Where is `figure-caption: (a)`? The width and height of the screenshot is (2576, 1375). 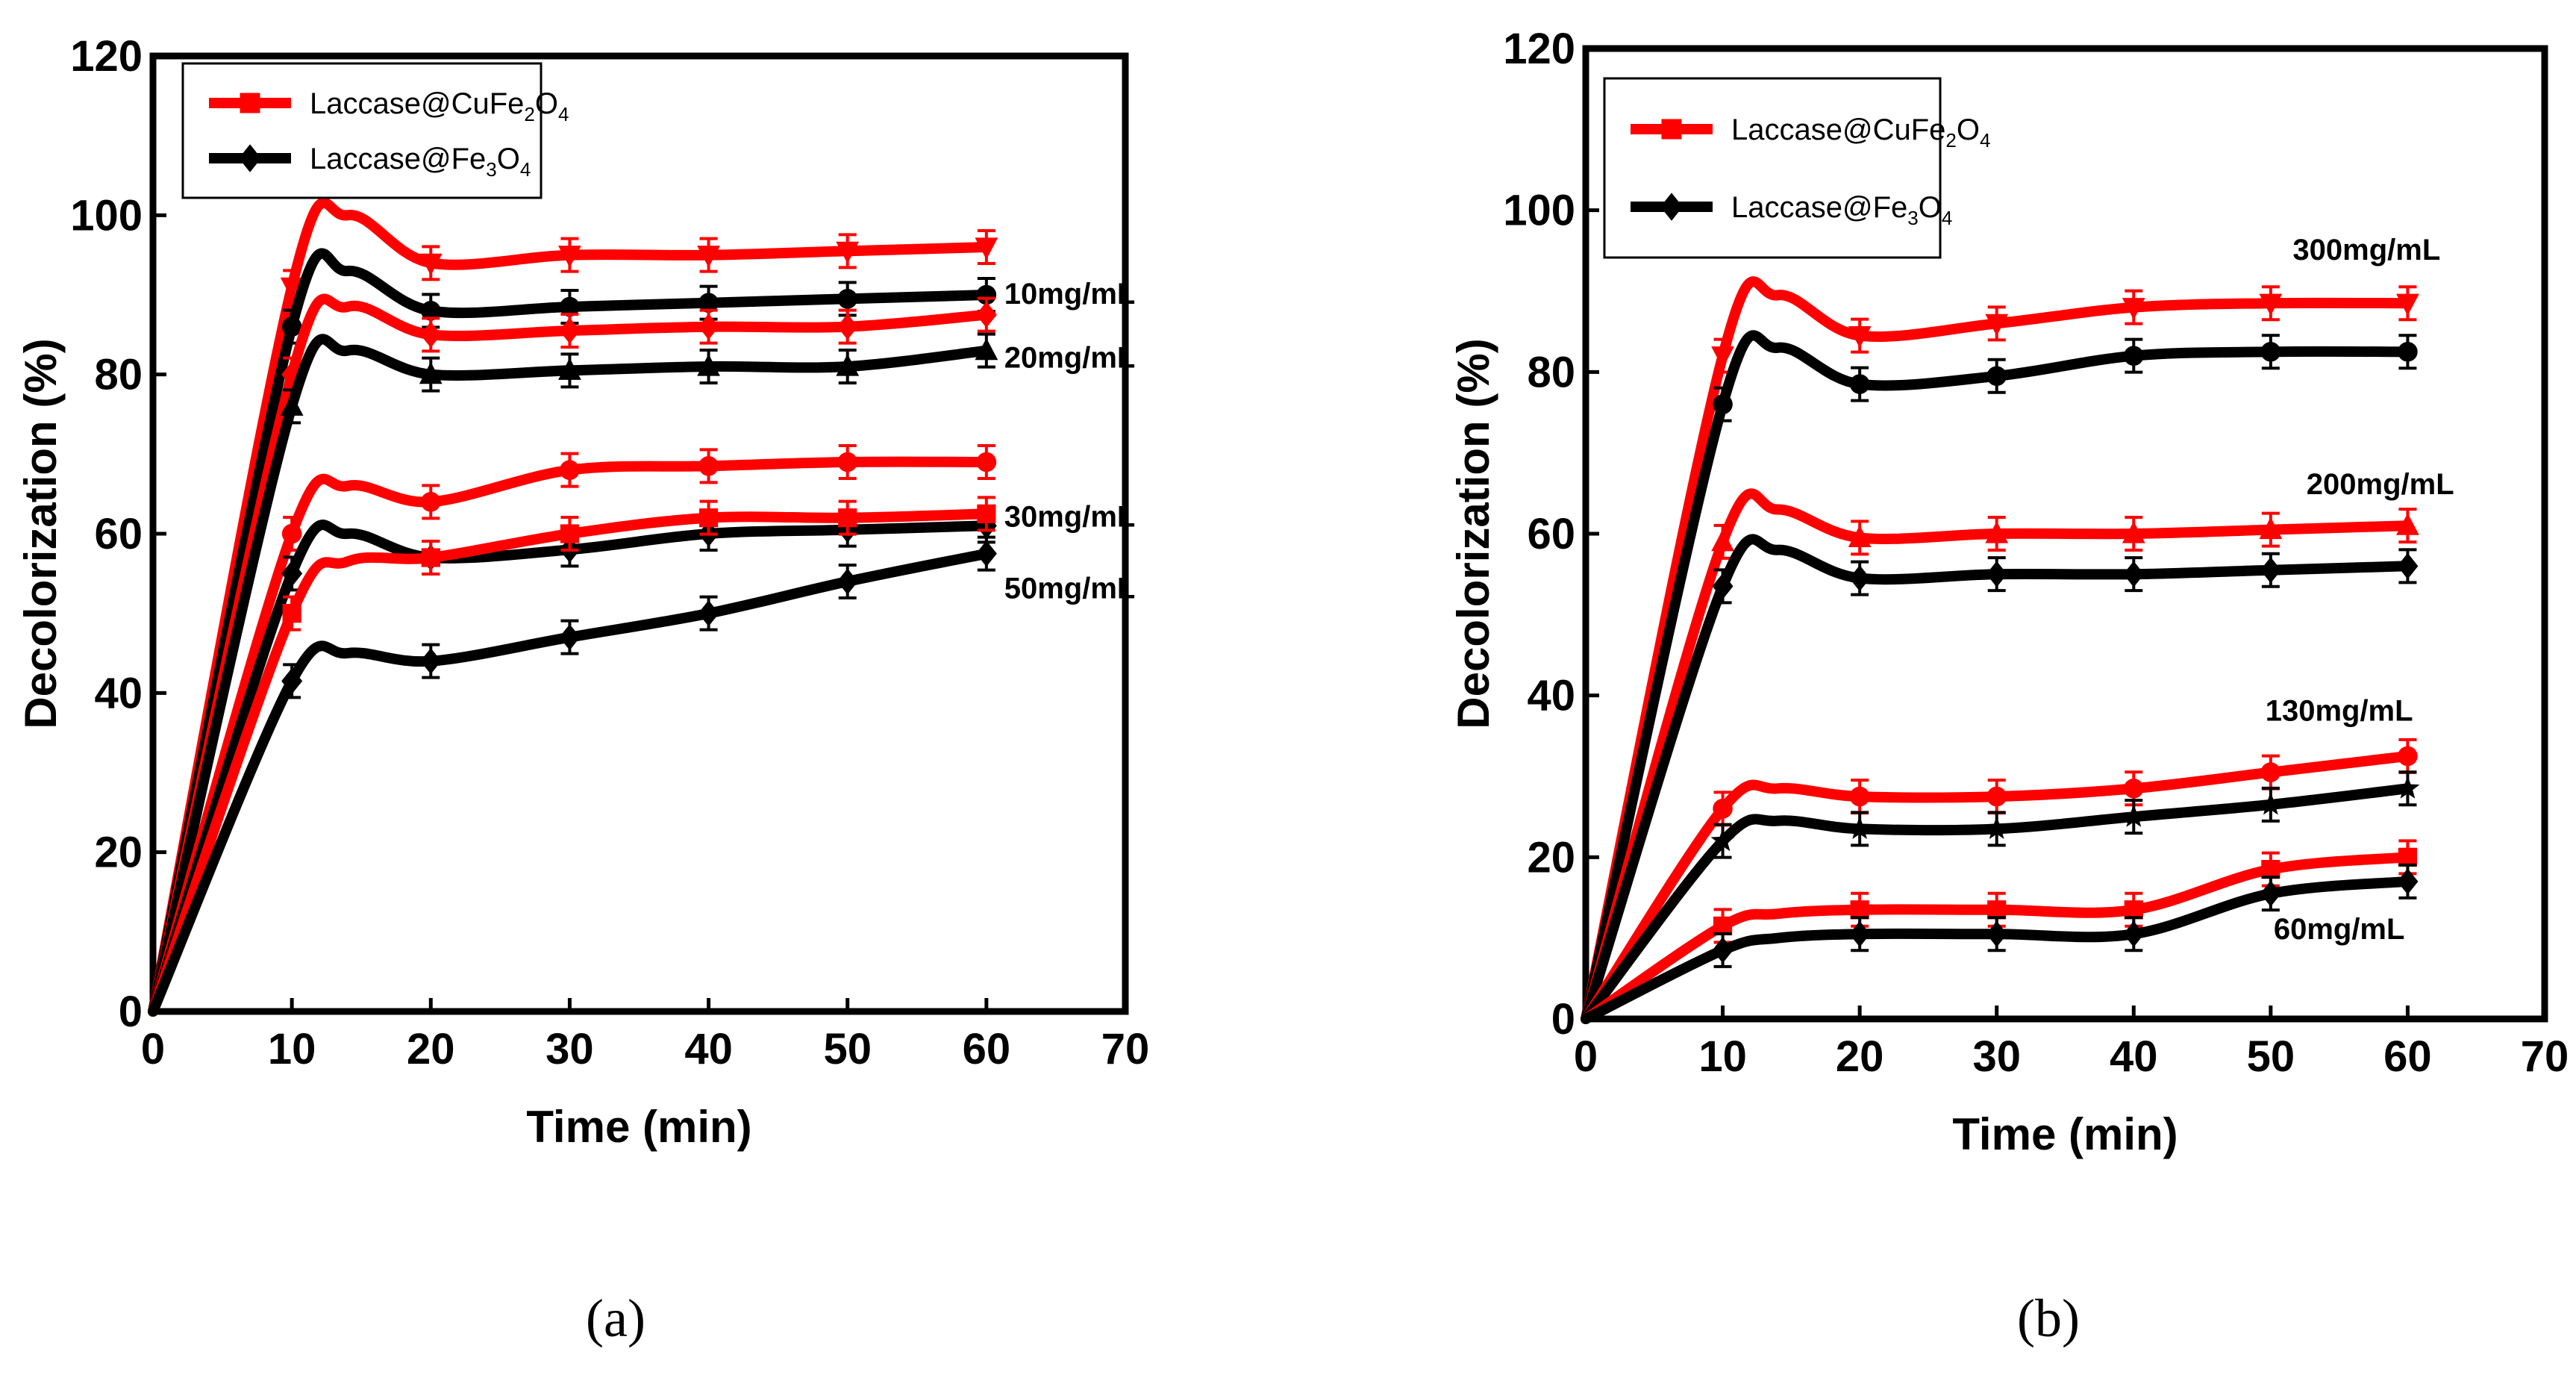 figure-caption: (a) is located at coordinates (615, 1318).